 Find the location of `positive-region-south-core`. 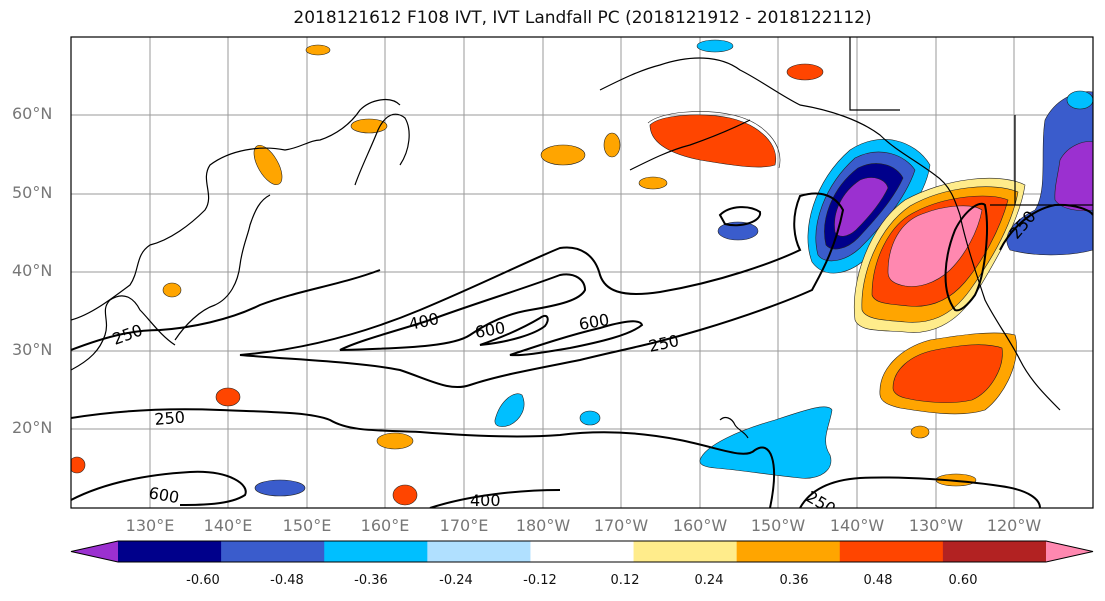

positive-region-south-core is located at coordinates (947, 373).